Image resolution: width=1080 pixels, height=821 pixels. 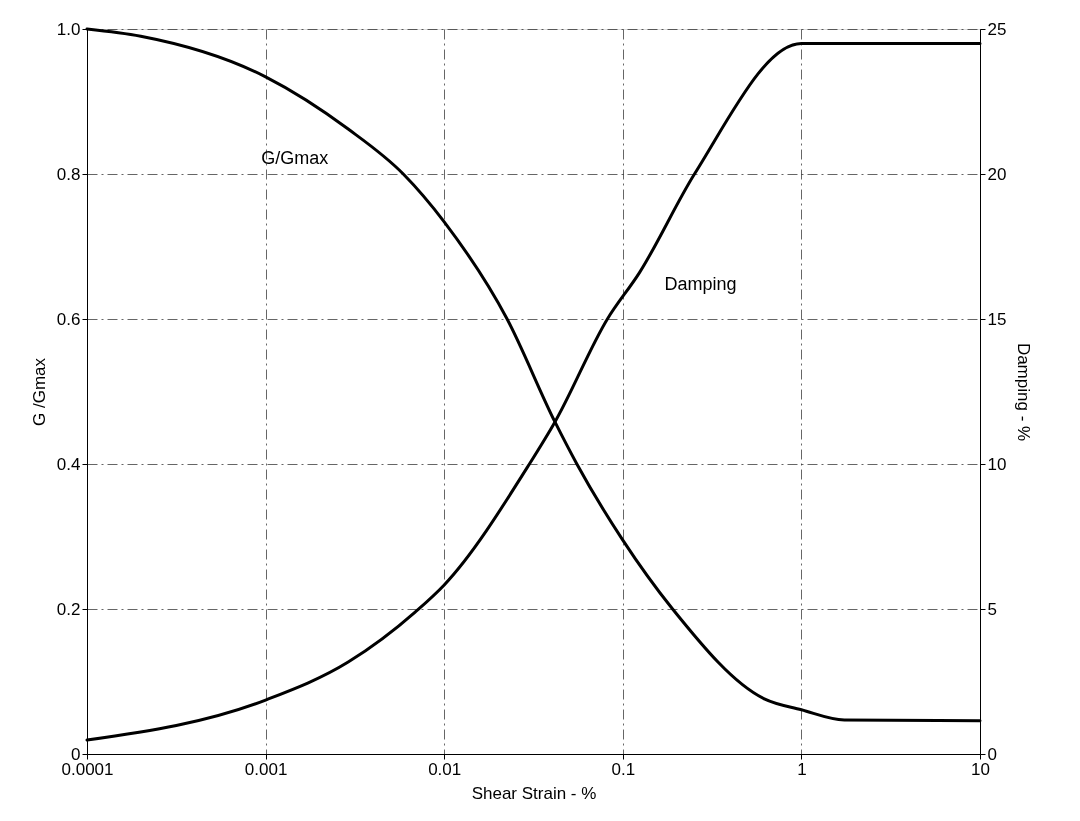 What do you see at coordinates (534, 793) in the screenshot?
I see `x-axis-title: Shear Strain - %` at bounding box center [534, 793].